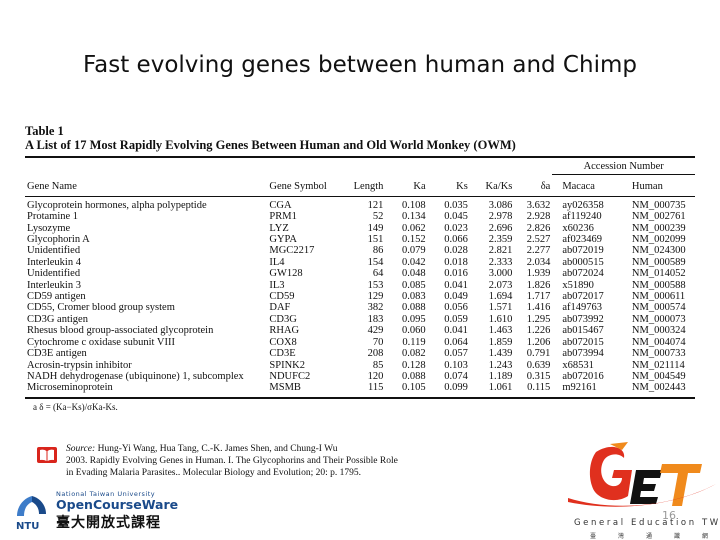  I want to click on table-cell: 1.717, so click(538, 297).